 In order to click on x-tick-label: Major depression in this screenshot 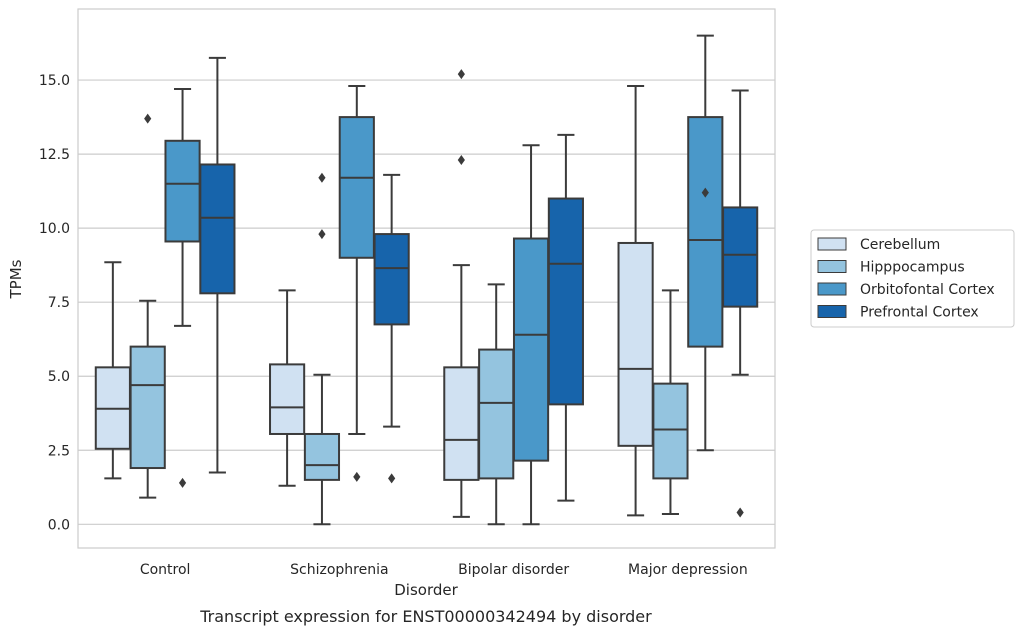, I will do `click(688, 570)`.